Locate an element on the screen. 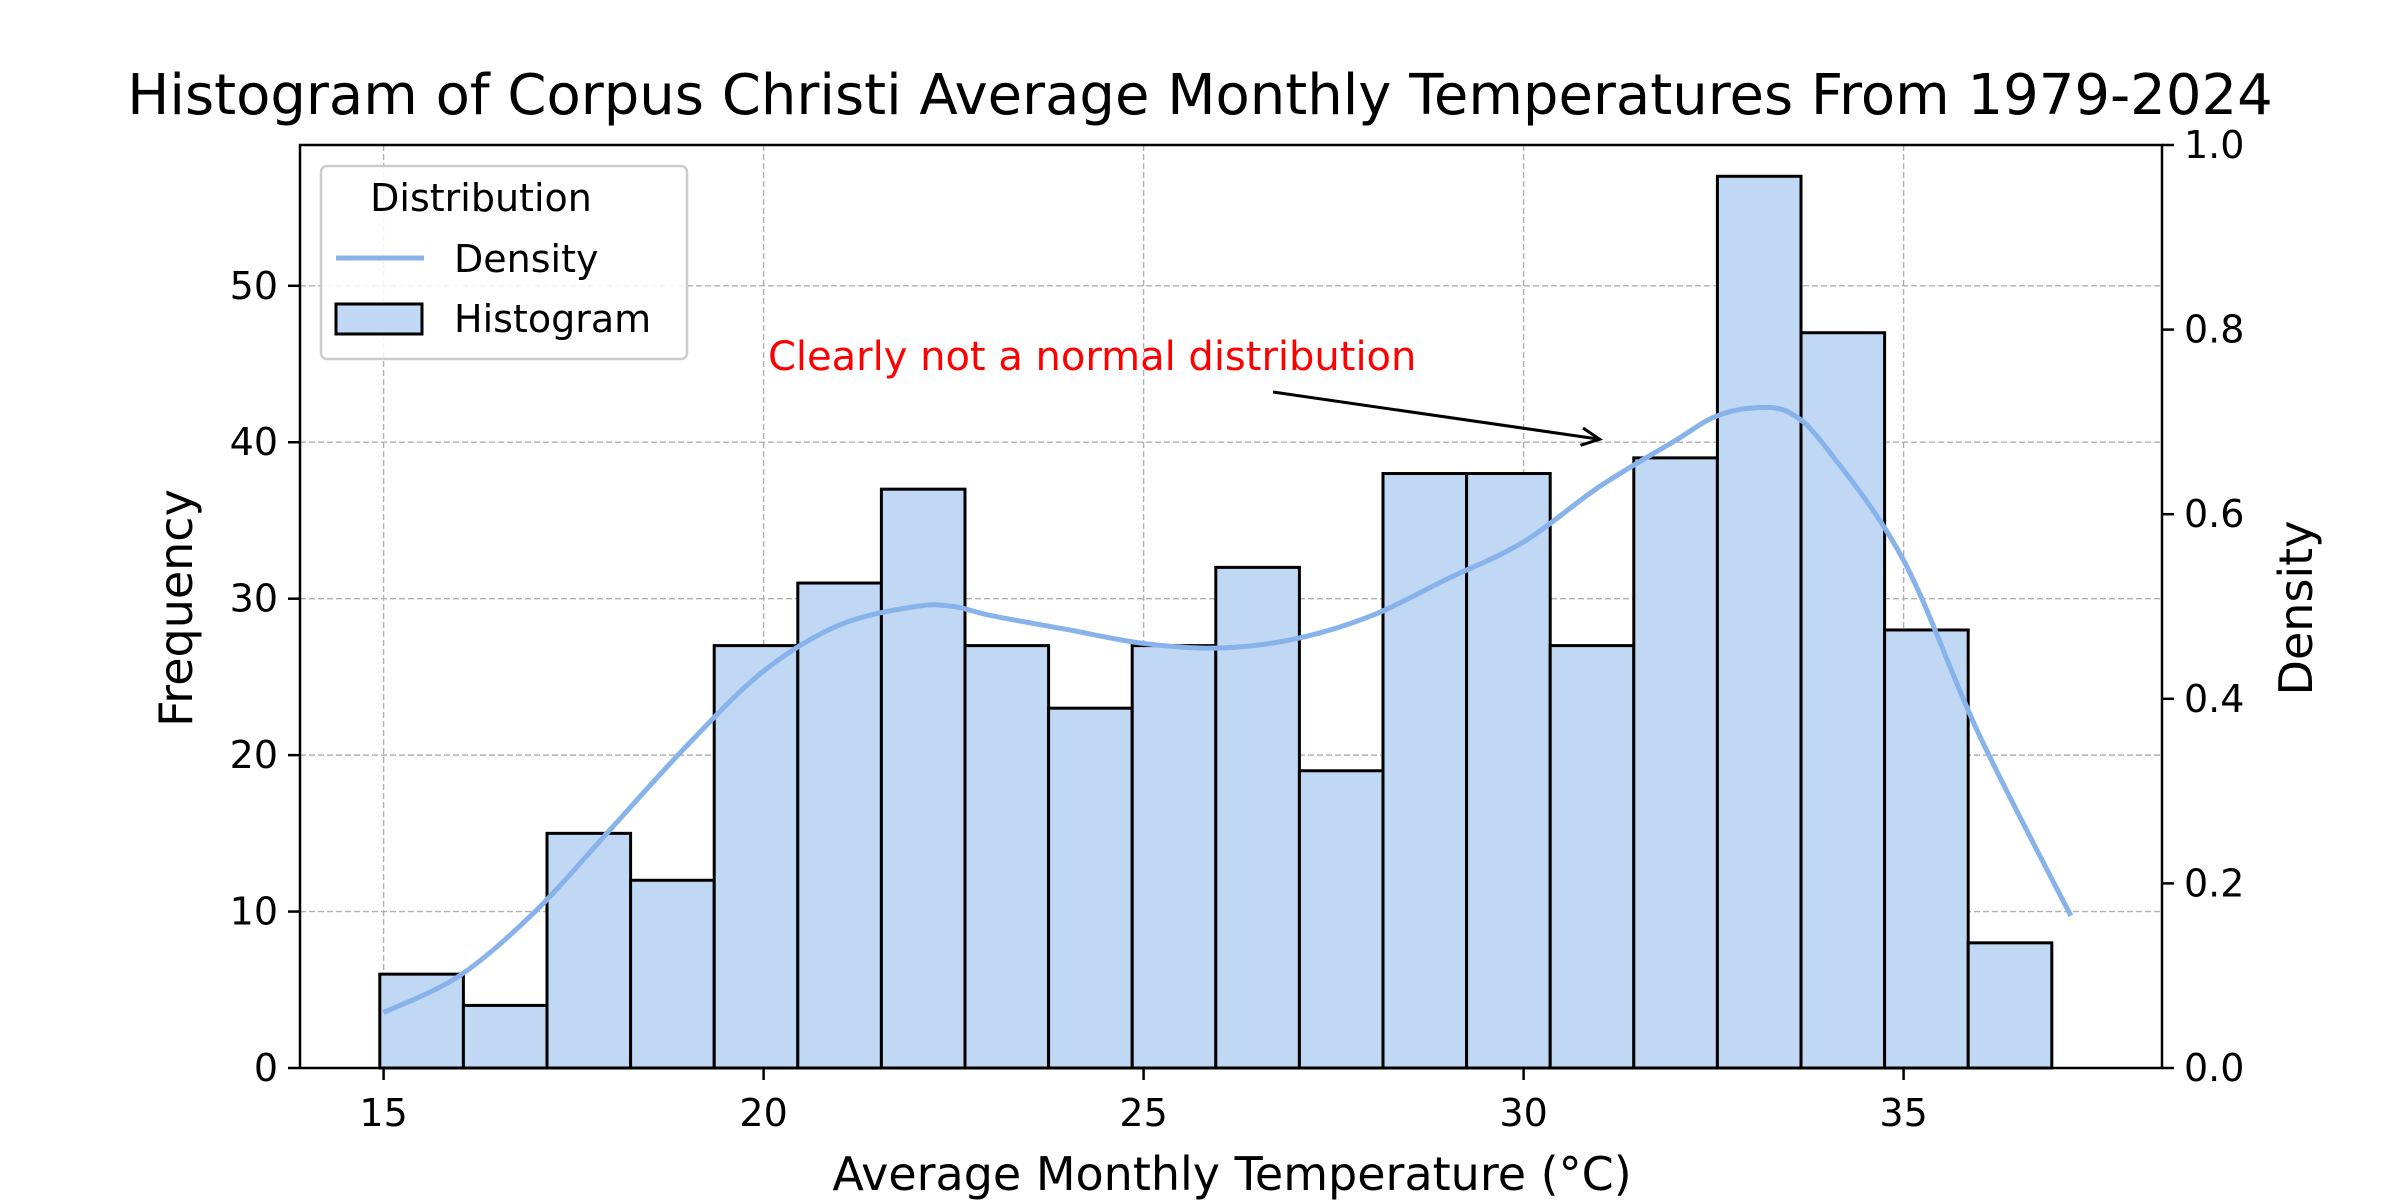 Image resolution: width=2400 pixels, height=1200 pixels. y2-tick-label: 0.0 is located at coordinates (2214, 1068).